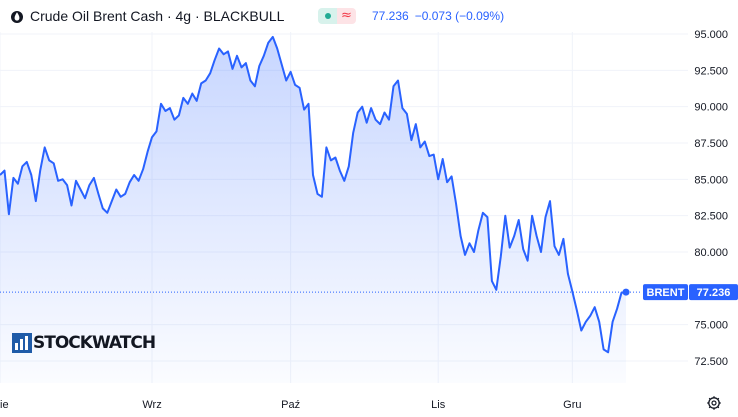  I want to click on logo-text: STOCKWATCH, so click(94, 343).